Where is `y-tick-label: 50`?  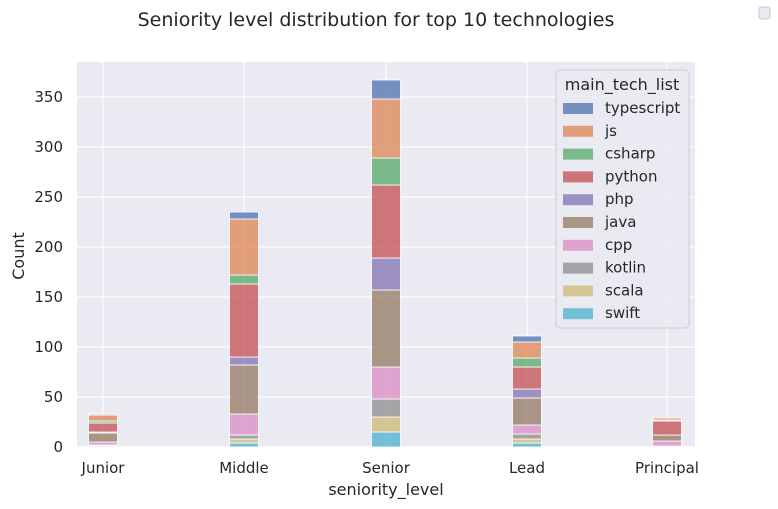
y-tick-label: 50 is located at coordinates (53, 397).